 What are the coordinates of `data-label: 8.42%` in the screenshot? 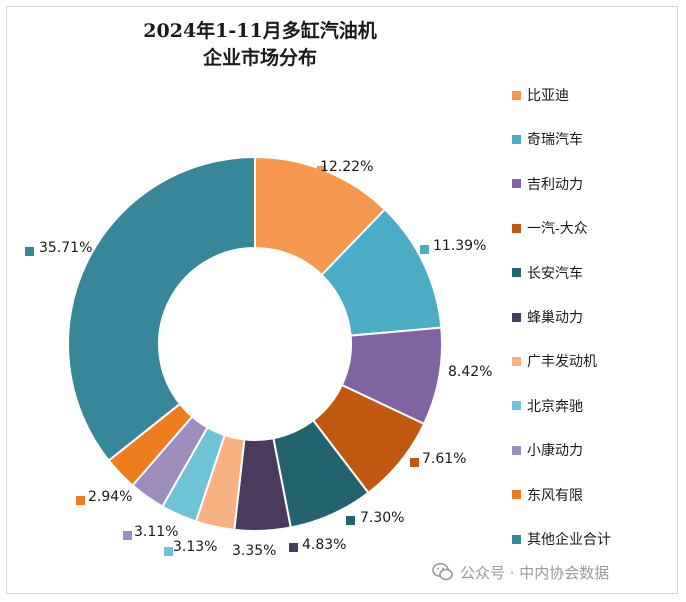 It's located at (470, 372).